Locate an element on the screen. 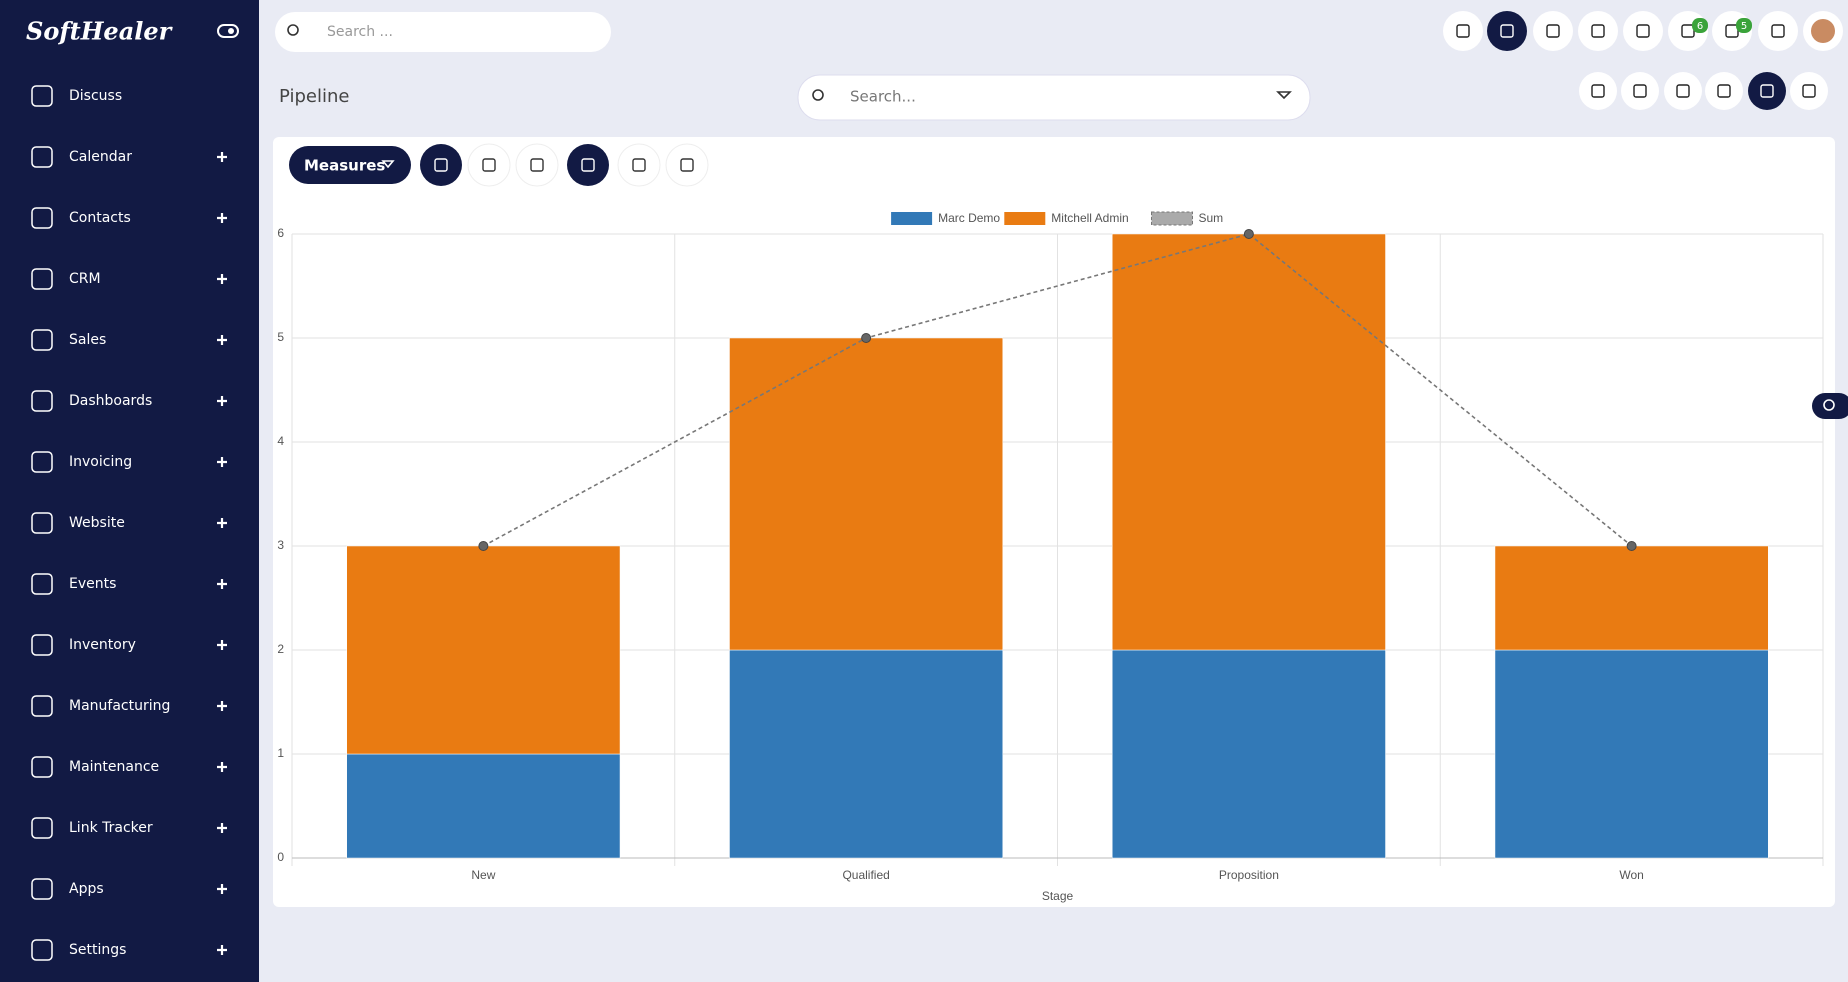 The image size is (1848, 982). toggle-dot is located at coordinates (231, 31).